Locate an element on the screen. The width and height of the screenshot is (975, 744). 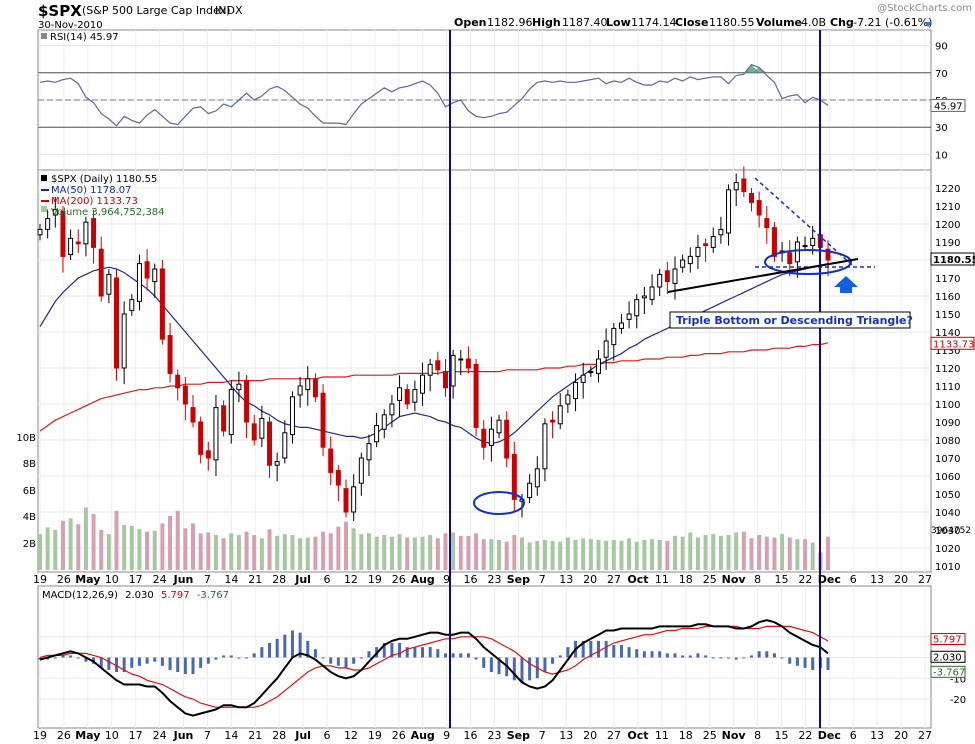
x-tick-label: 18 is located at coordinates (686, 735).